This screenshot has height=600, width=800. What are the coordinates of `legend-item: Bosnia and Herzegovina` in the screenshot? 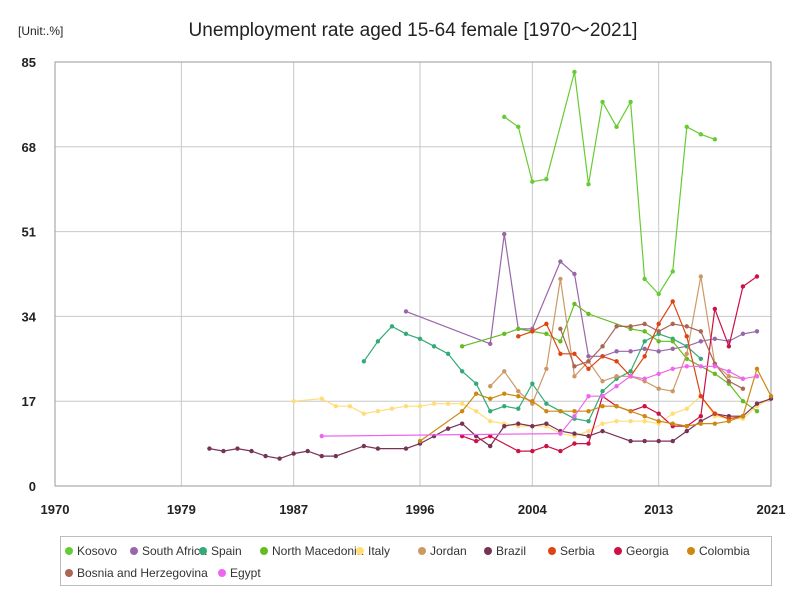 It's located at (136, 573).